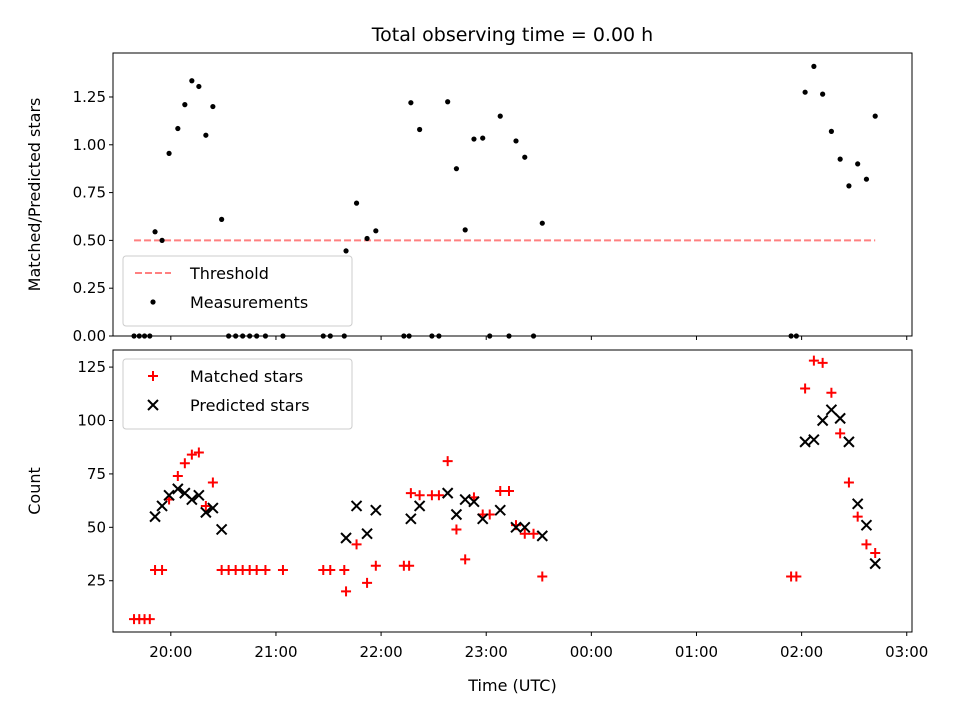 The image size is (960, 720). Describe the element at coordinates (89, 240) in the screenshot. I see `y-tick-label: 0.50` at that location.